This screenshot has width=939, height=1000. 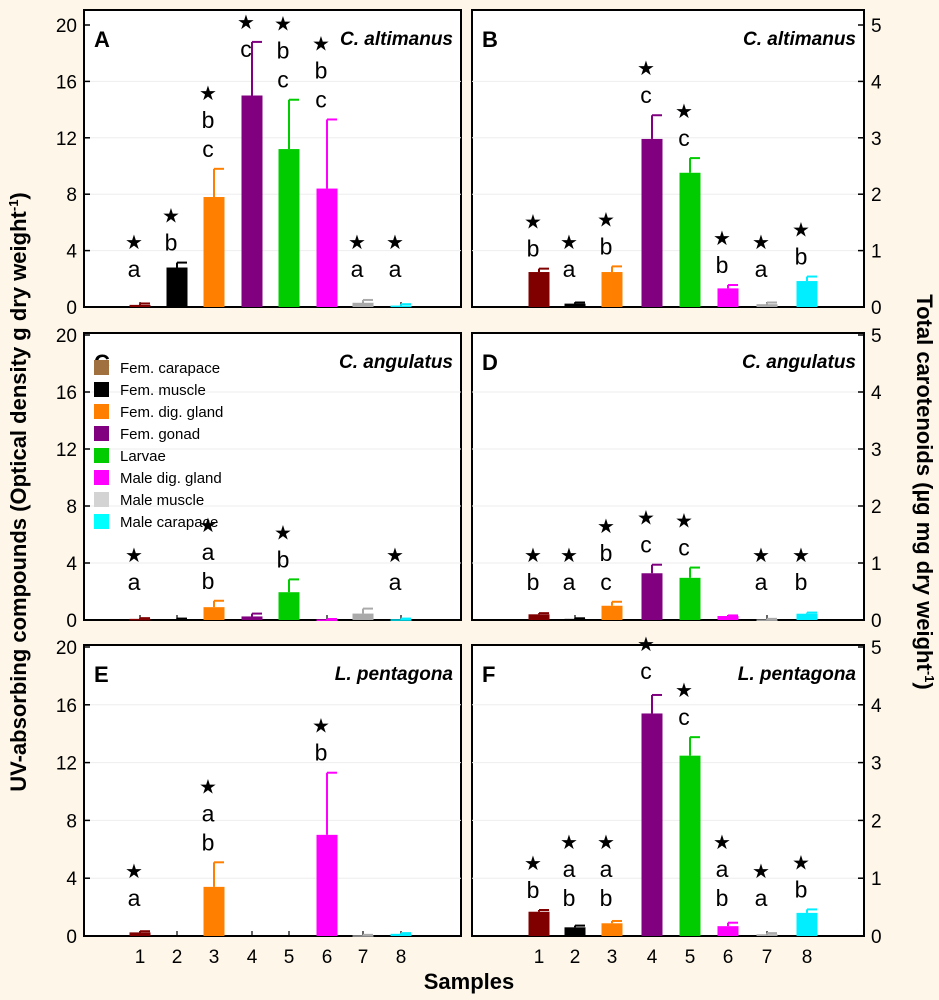 What do you see at coordinates (490, 39) in the screenshot?
I see `panel-letter: B` at bounding box center [490, 39].